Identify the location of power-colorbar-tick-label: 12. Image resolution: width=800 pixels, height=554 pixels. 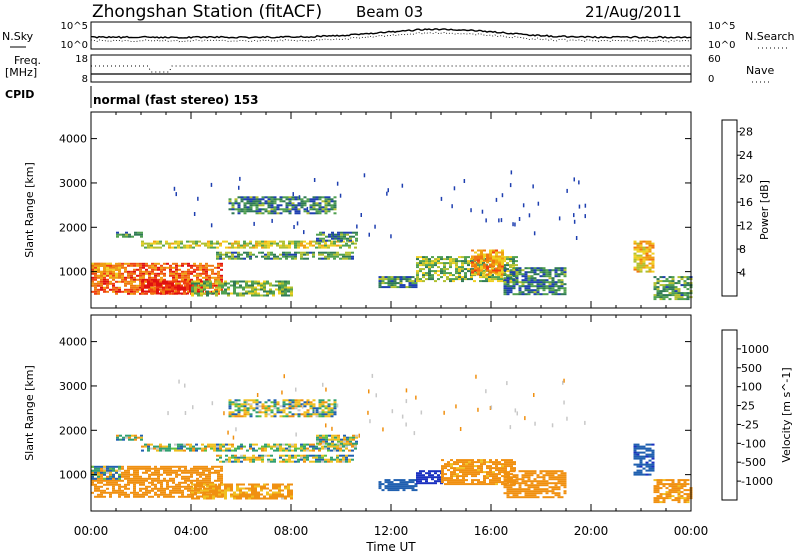
(746, 226).